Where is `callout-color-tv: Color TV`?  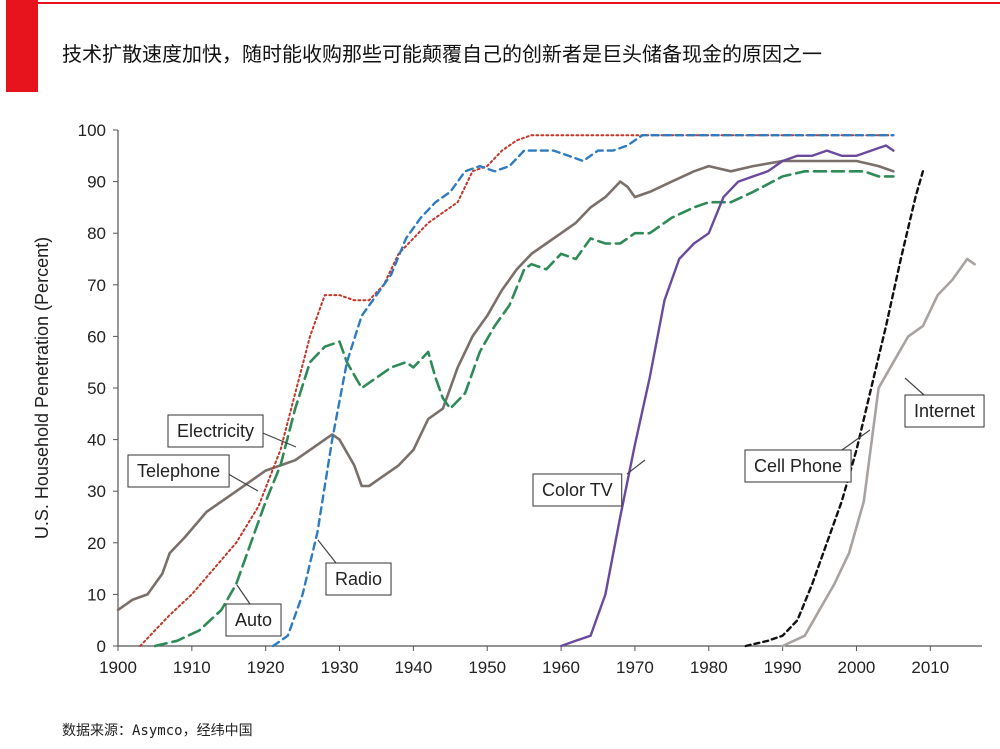 callout-color-tv: Color TV is located at coordinates (577, 490).